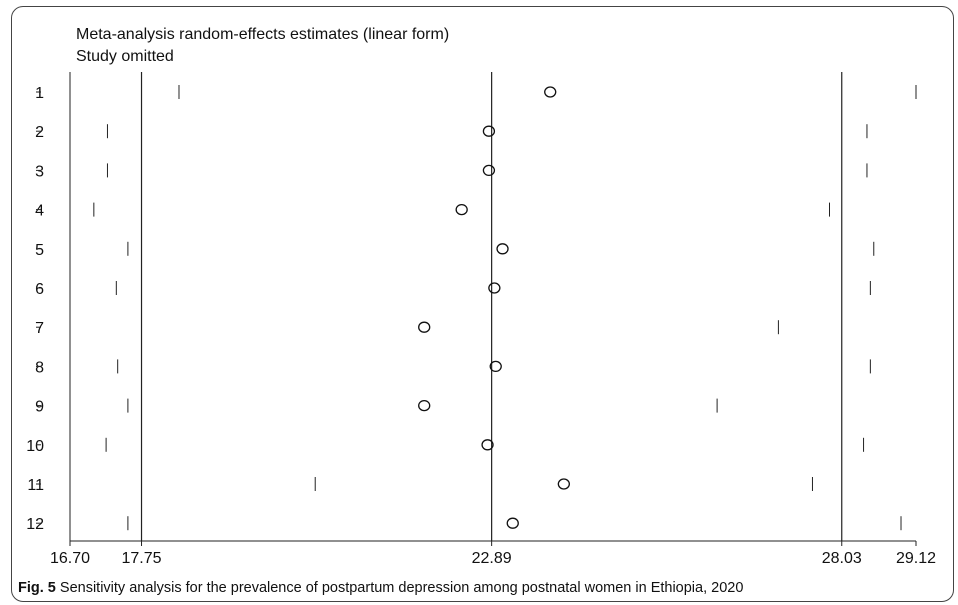  Describe the element at coordinates (39, 328) in the screenshot. I see `study-label: 7` at that location.